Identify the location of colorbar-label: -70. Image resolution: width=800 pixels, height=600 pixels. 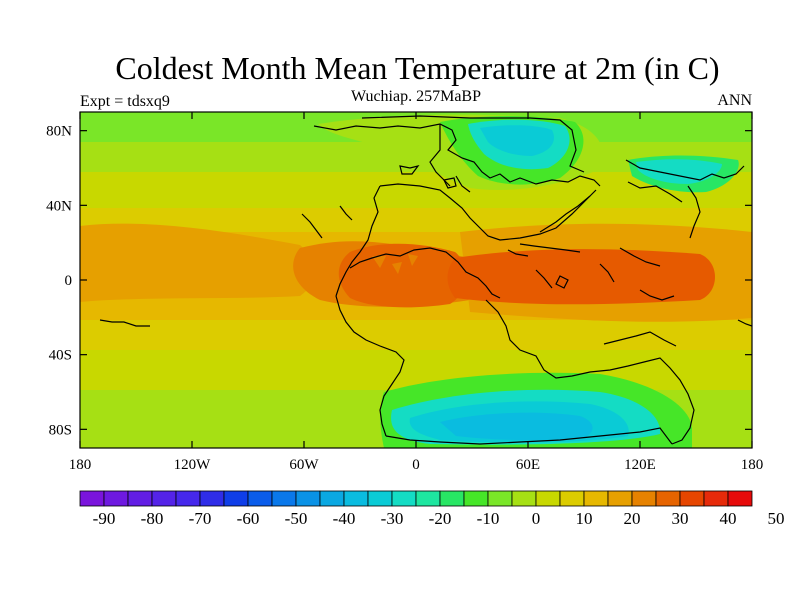
(200, 518).